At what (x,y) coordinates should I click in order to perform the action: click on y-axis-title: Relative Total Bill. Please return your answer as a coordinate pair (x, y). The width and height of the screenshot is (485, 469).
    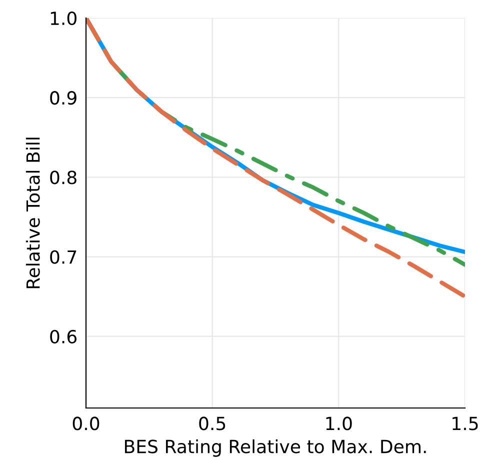
    Looking at the image, I should click on (33, 213).